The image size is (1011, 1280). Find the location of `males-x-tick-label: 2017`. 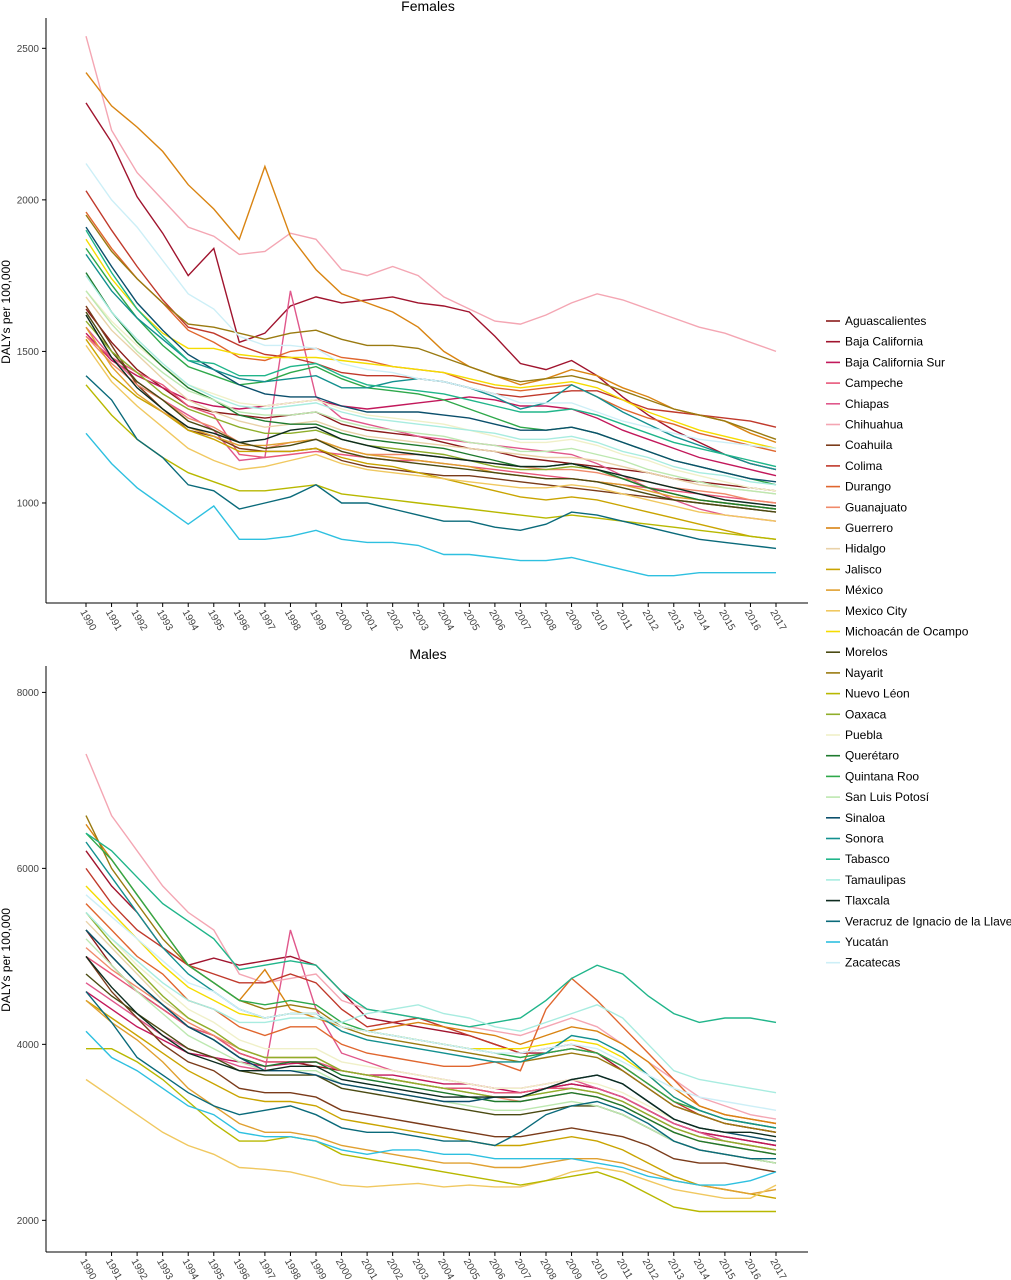

males-x-tick-label: 2017 is located at coordinates (777, 1268).